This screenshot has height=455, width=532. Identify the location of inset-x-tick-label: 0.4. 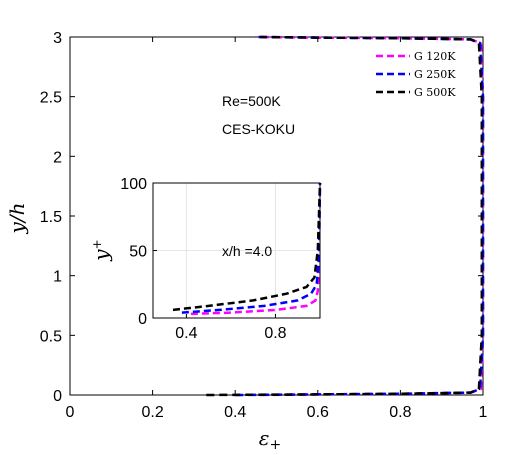
(186, 333).